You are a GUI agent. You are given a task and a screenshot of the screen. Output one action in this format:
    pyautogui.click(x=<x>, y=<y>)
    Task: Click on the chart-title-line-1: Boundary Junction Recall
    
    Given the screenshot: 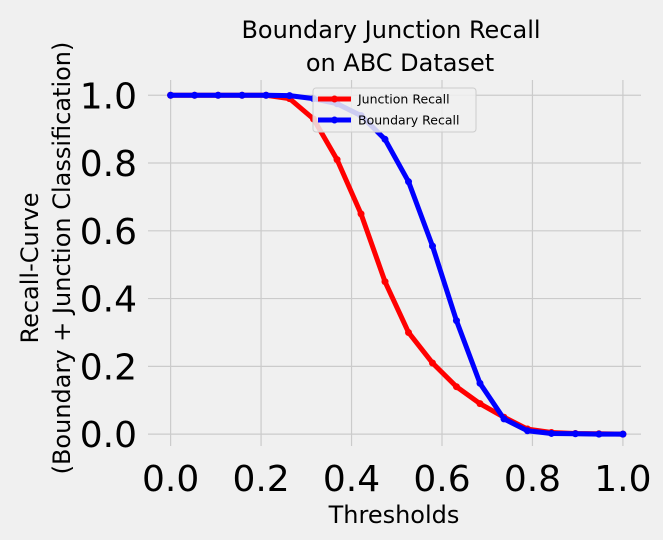 What is the action you would take?
    pyautogui.click(x=390, y=30)
    